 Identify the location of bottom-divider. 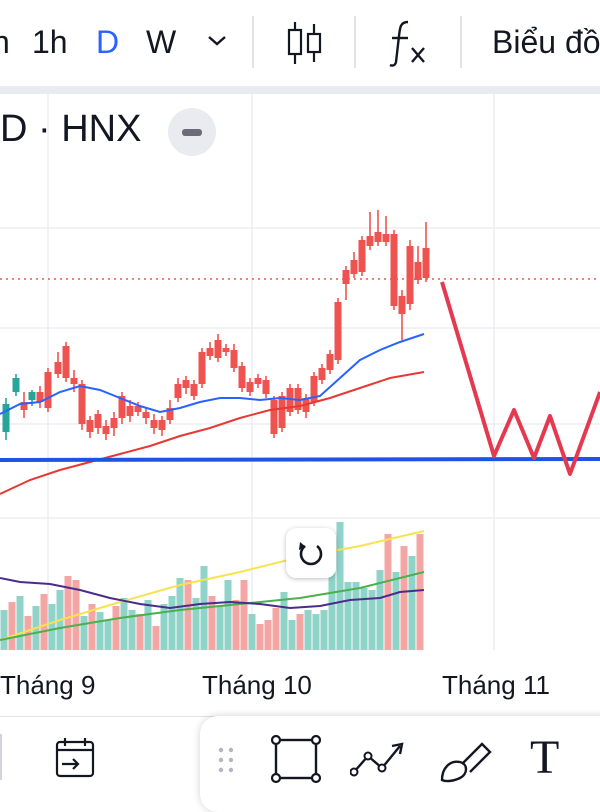
(1, 757).